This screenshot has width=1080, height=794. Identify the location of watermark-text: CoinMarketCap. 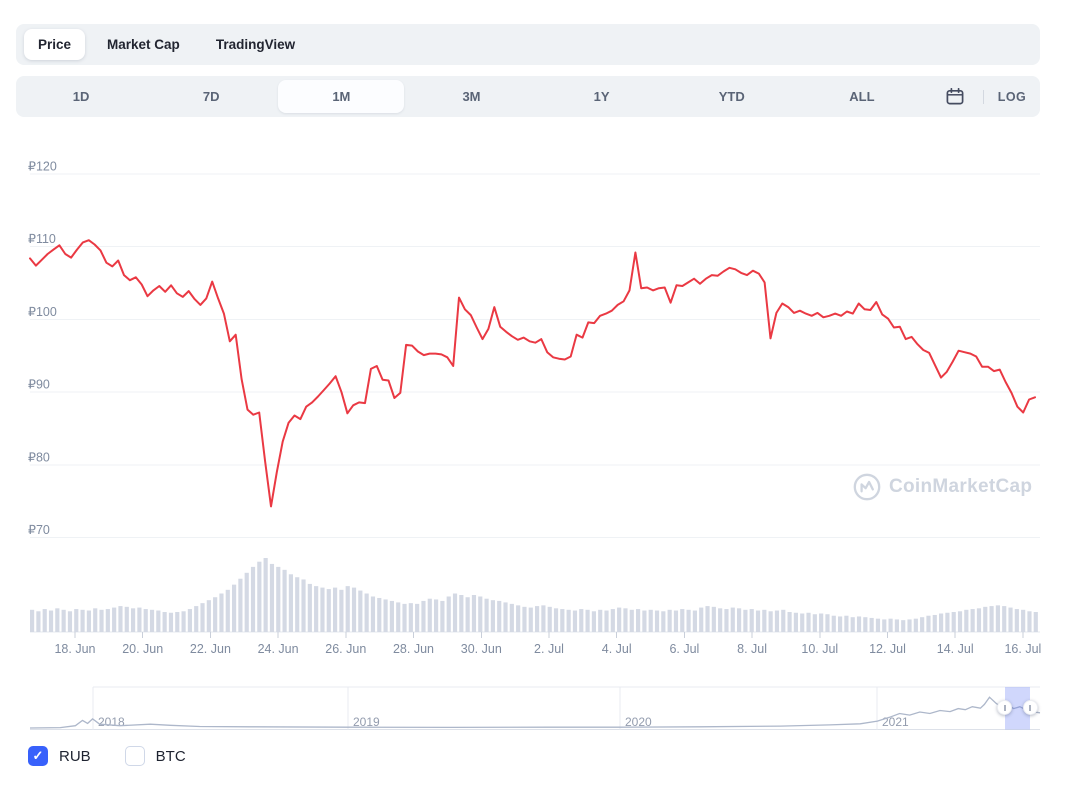
(961, 486).